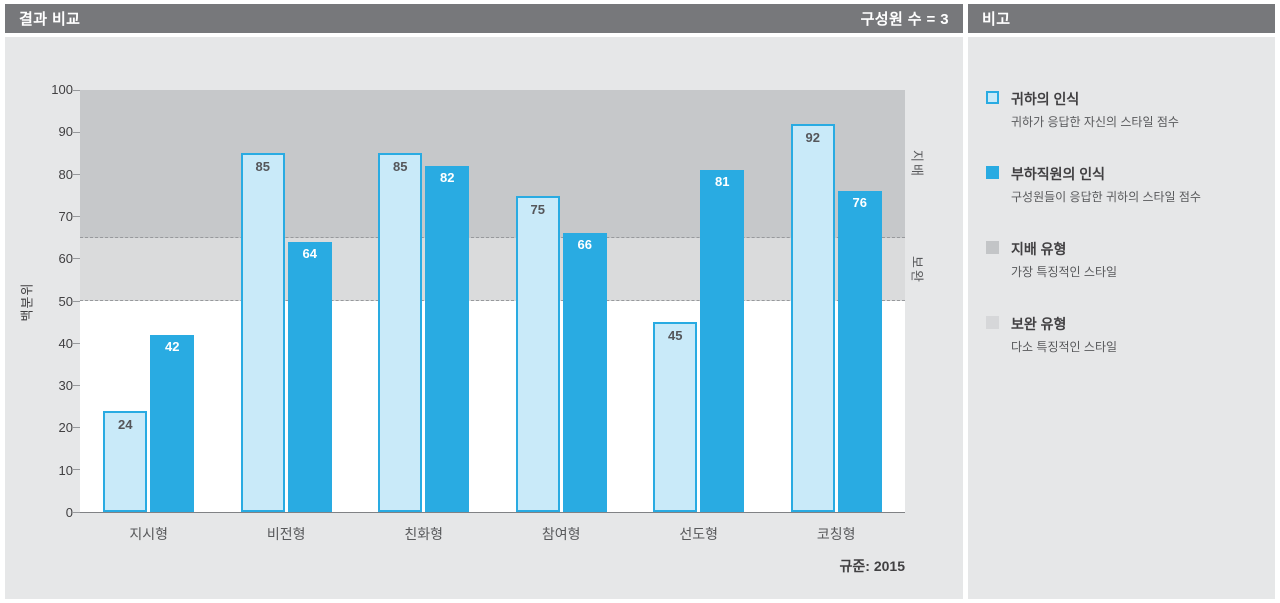 This screenshot has width=1280, height=603. I want to click on y-tick-label: 50, so click(65, 301).